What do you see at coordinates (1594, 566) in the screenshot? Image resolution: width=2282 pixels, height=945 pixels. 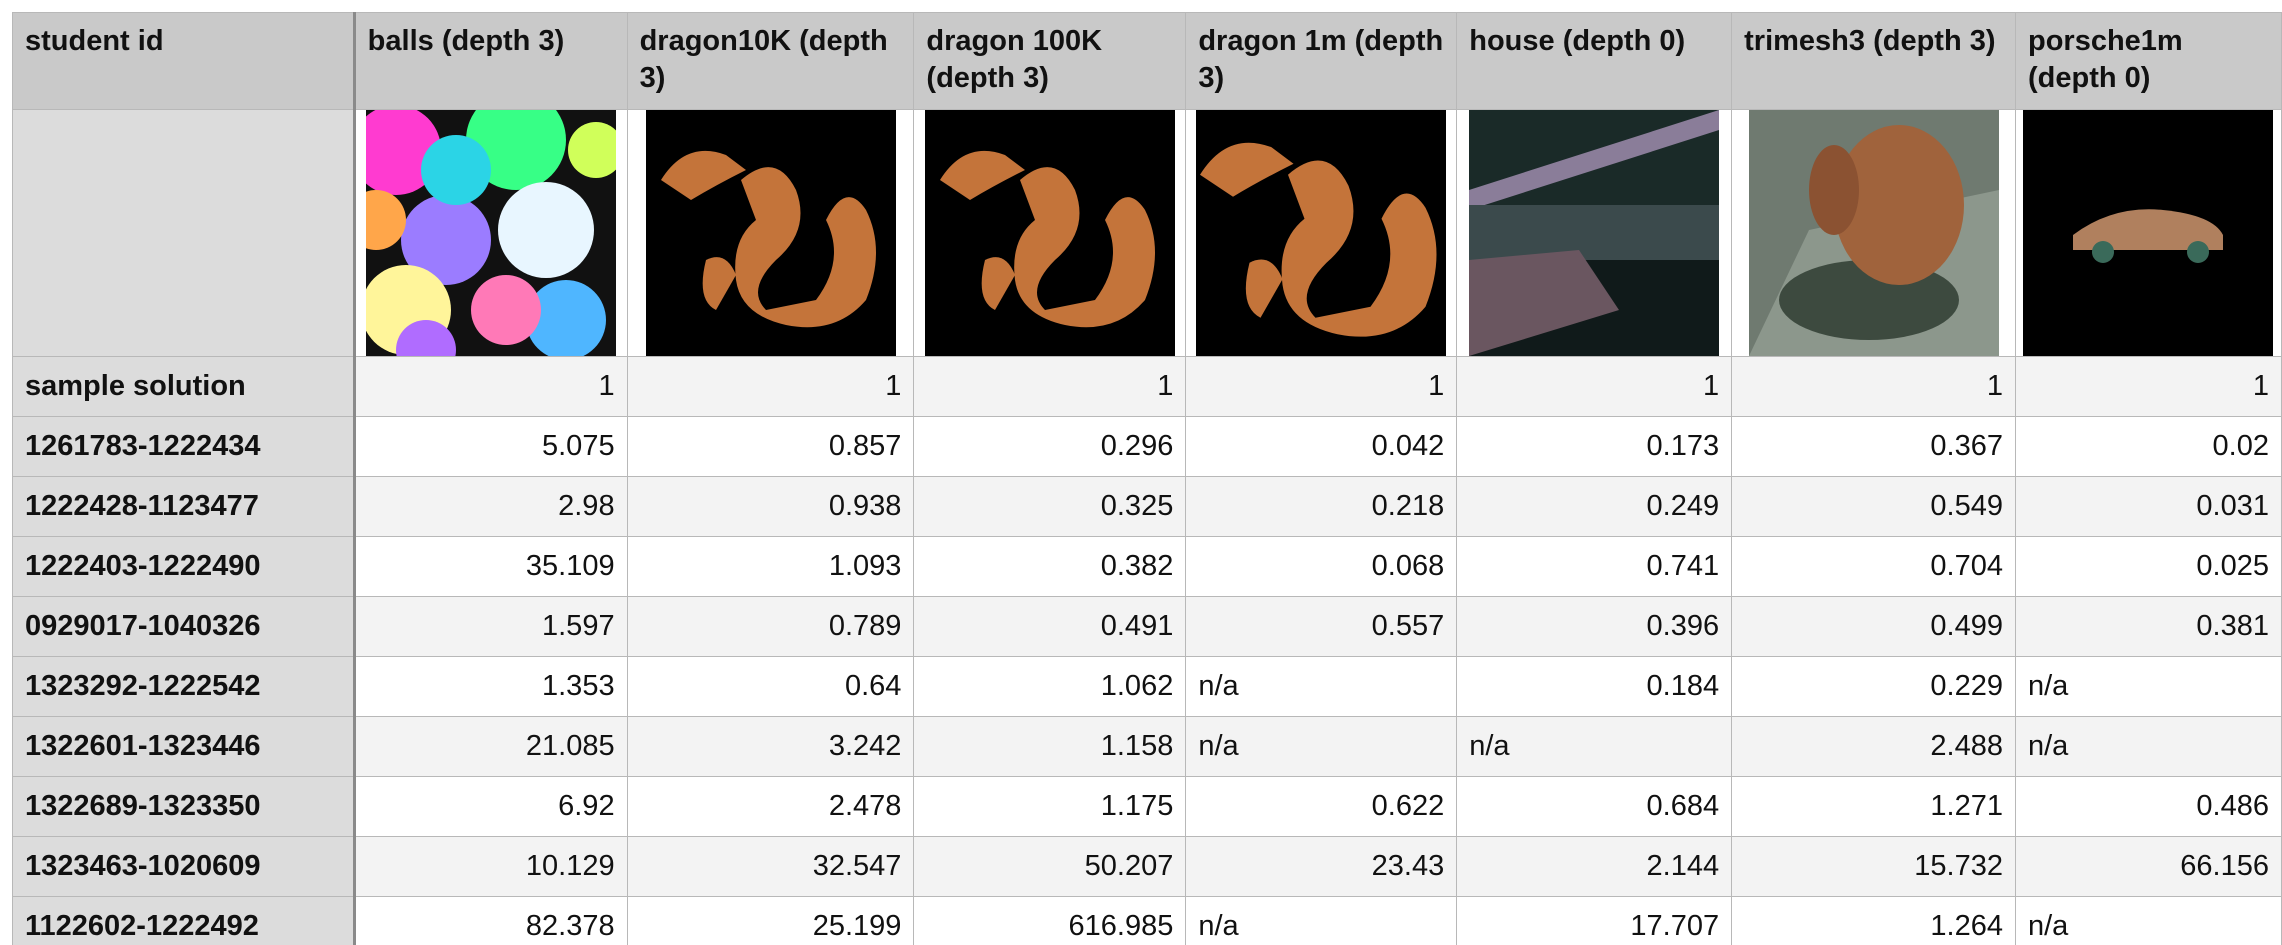 I see `value-cell: 0.741` at bounding box center [1594, 566].